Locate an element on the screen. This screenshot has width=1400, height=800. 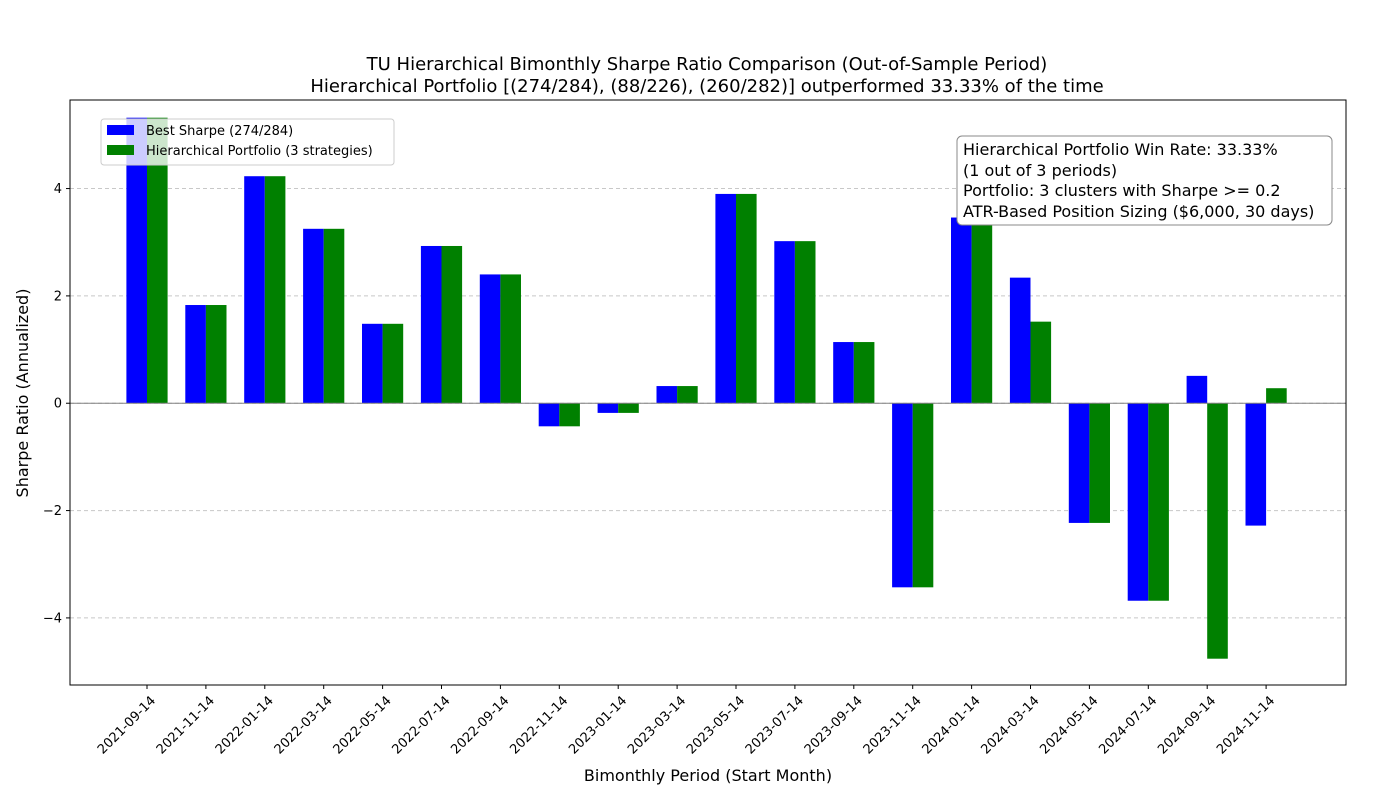
legend-label-best-sharpe: Best Sharpe (274/284) is located at coordinates (219, 131).